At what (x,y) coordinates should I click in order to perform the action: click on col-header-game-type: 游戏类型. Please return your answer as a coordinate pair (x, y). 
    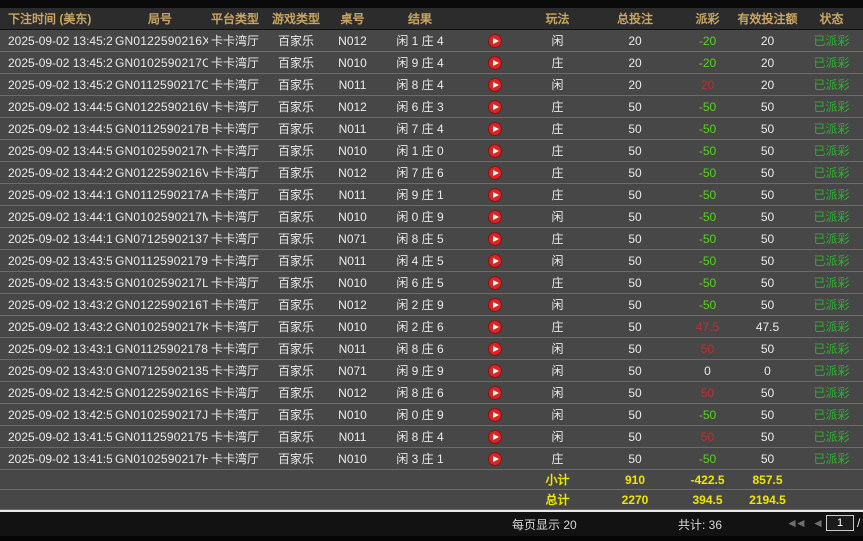
    Looking at the image, I should click on (295, 19).